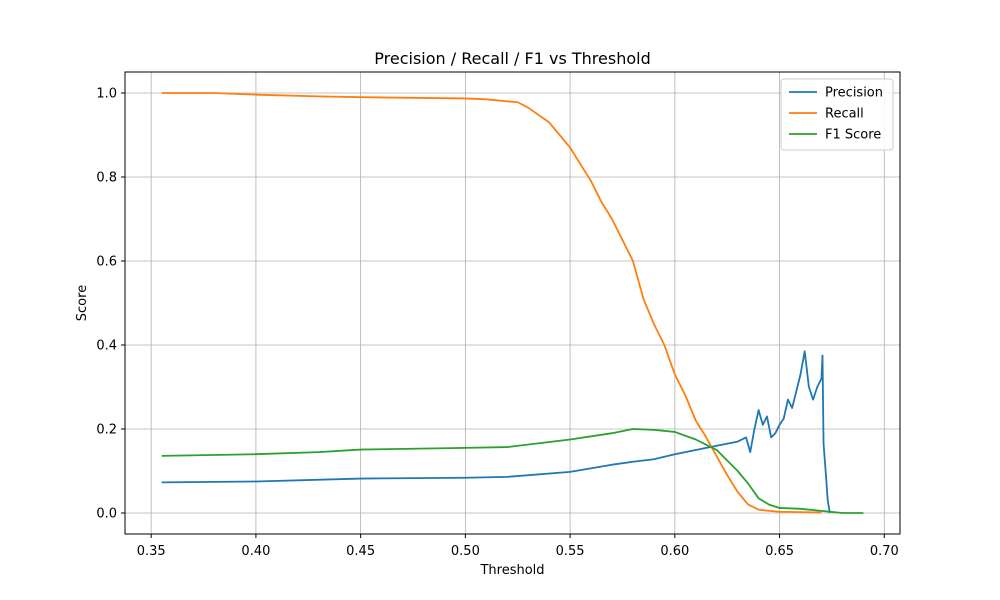  Describe the element at coordinates (570, 551) in the screenshot. I see `x-tick-label: 0.55` at that location.